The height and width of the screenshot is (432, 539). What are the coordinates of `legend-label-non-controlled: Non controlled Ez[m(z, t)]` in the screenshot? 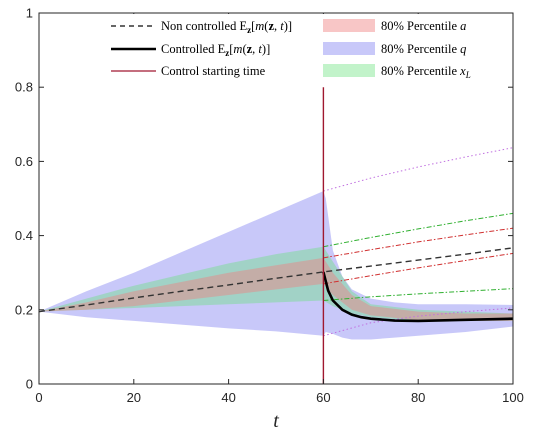 It's located at (226, 27).